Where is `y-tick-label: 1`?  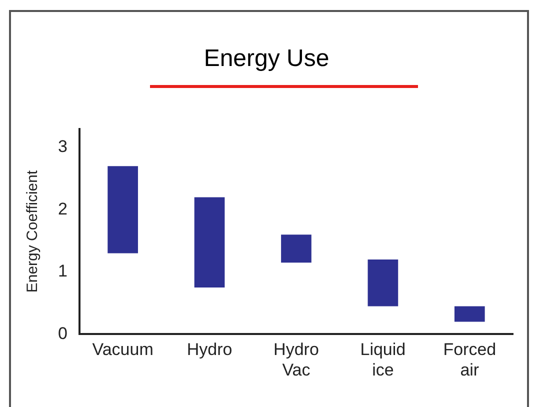 y-tick-label: 1 is located at coordinates (63, 271).